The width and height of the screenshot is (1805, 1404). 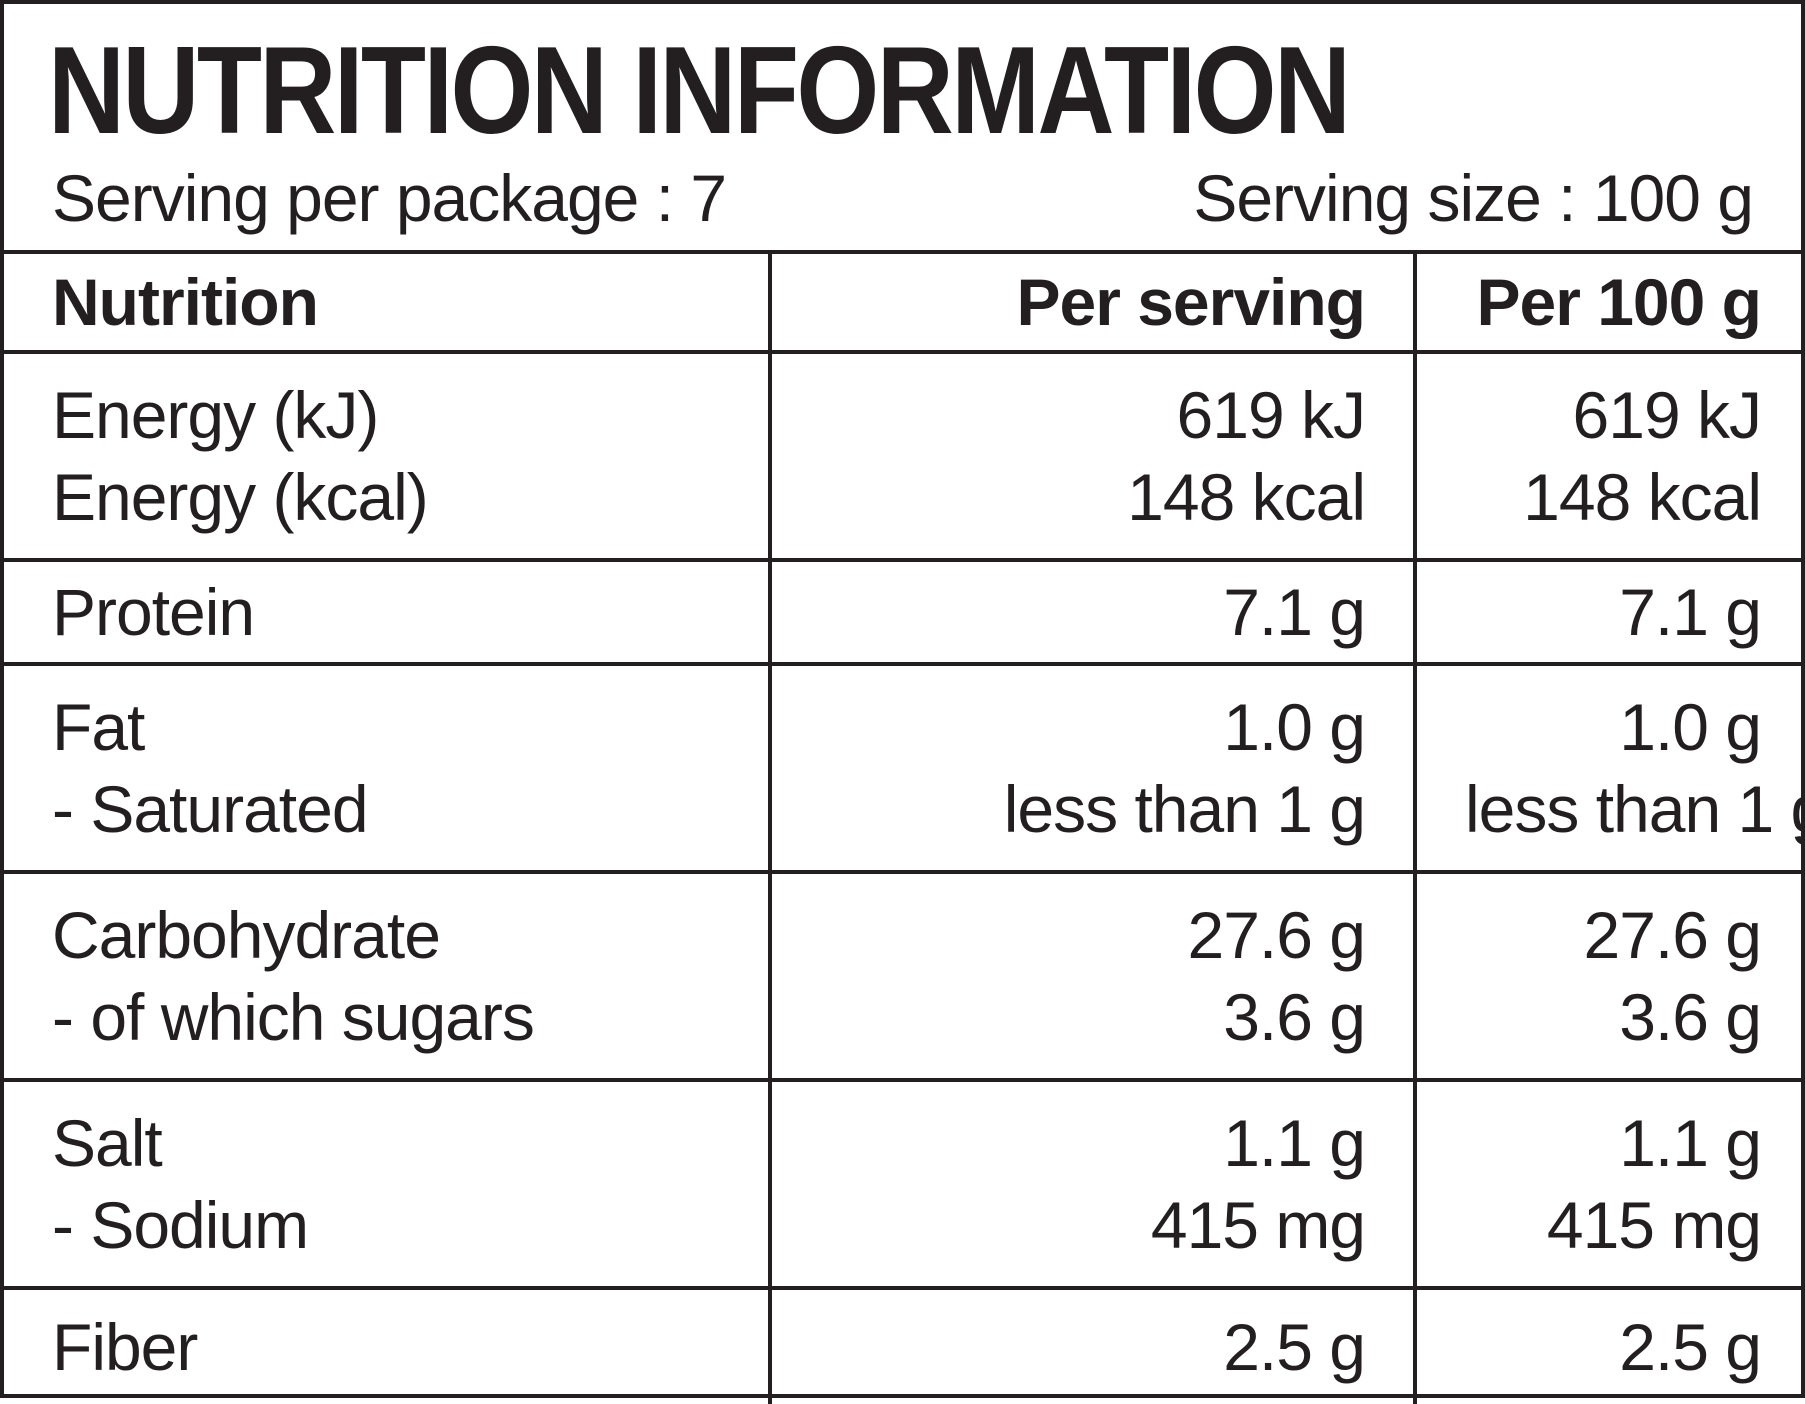 I want to click on nutrient-name: Energy (kJ), so click(x=215, y=415).